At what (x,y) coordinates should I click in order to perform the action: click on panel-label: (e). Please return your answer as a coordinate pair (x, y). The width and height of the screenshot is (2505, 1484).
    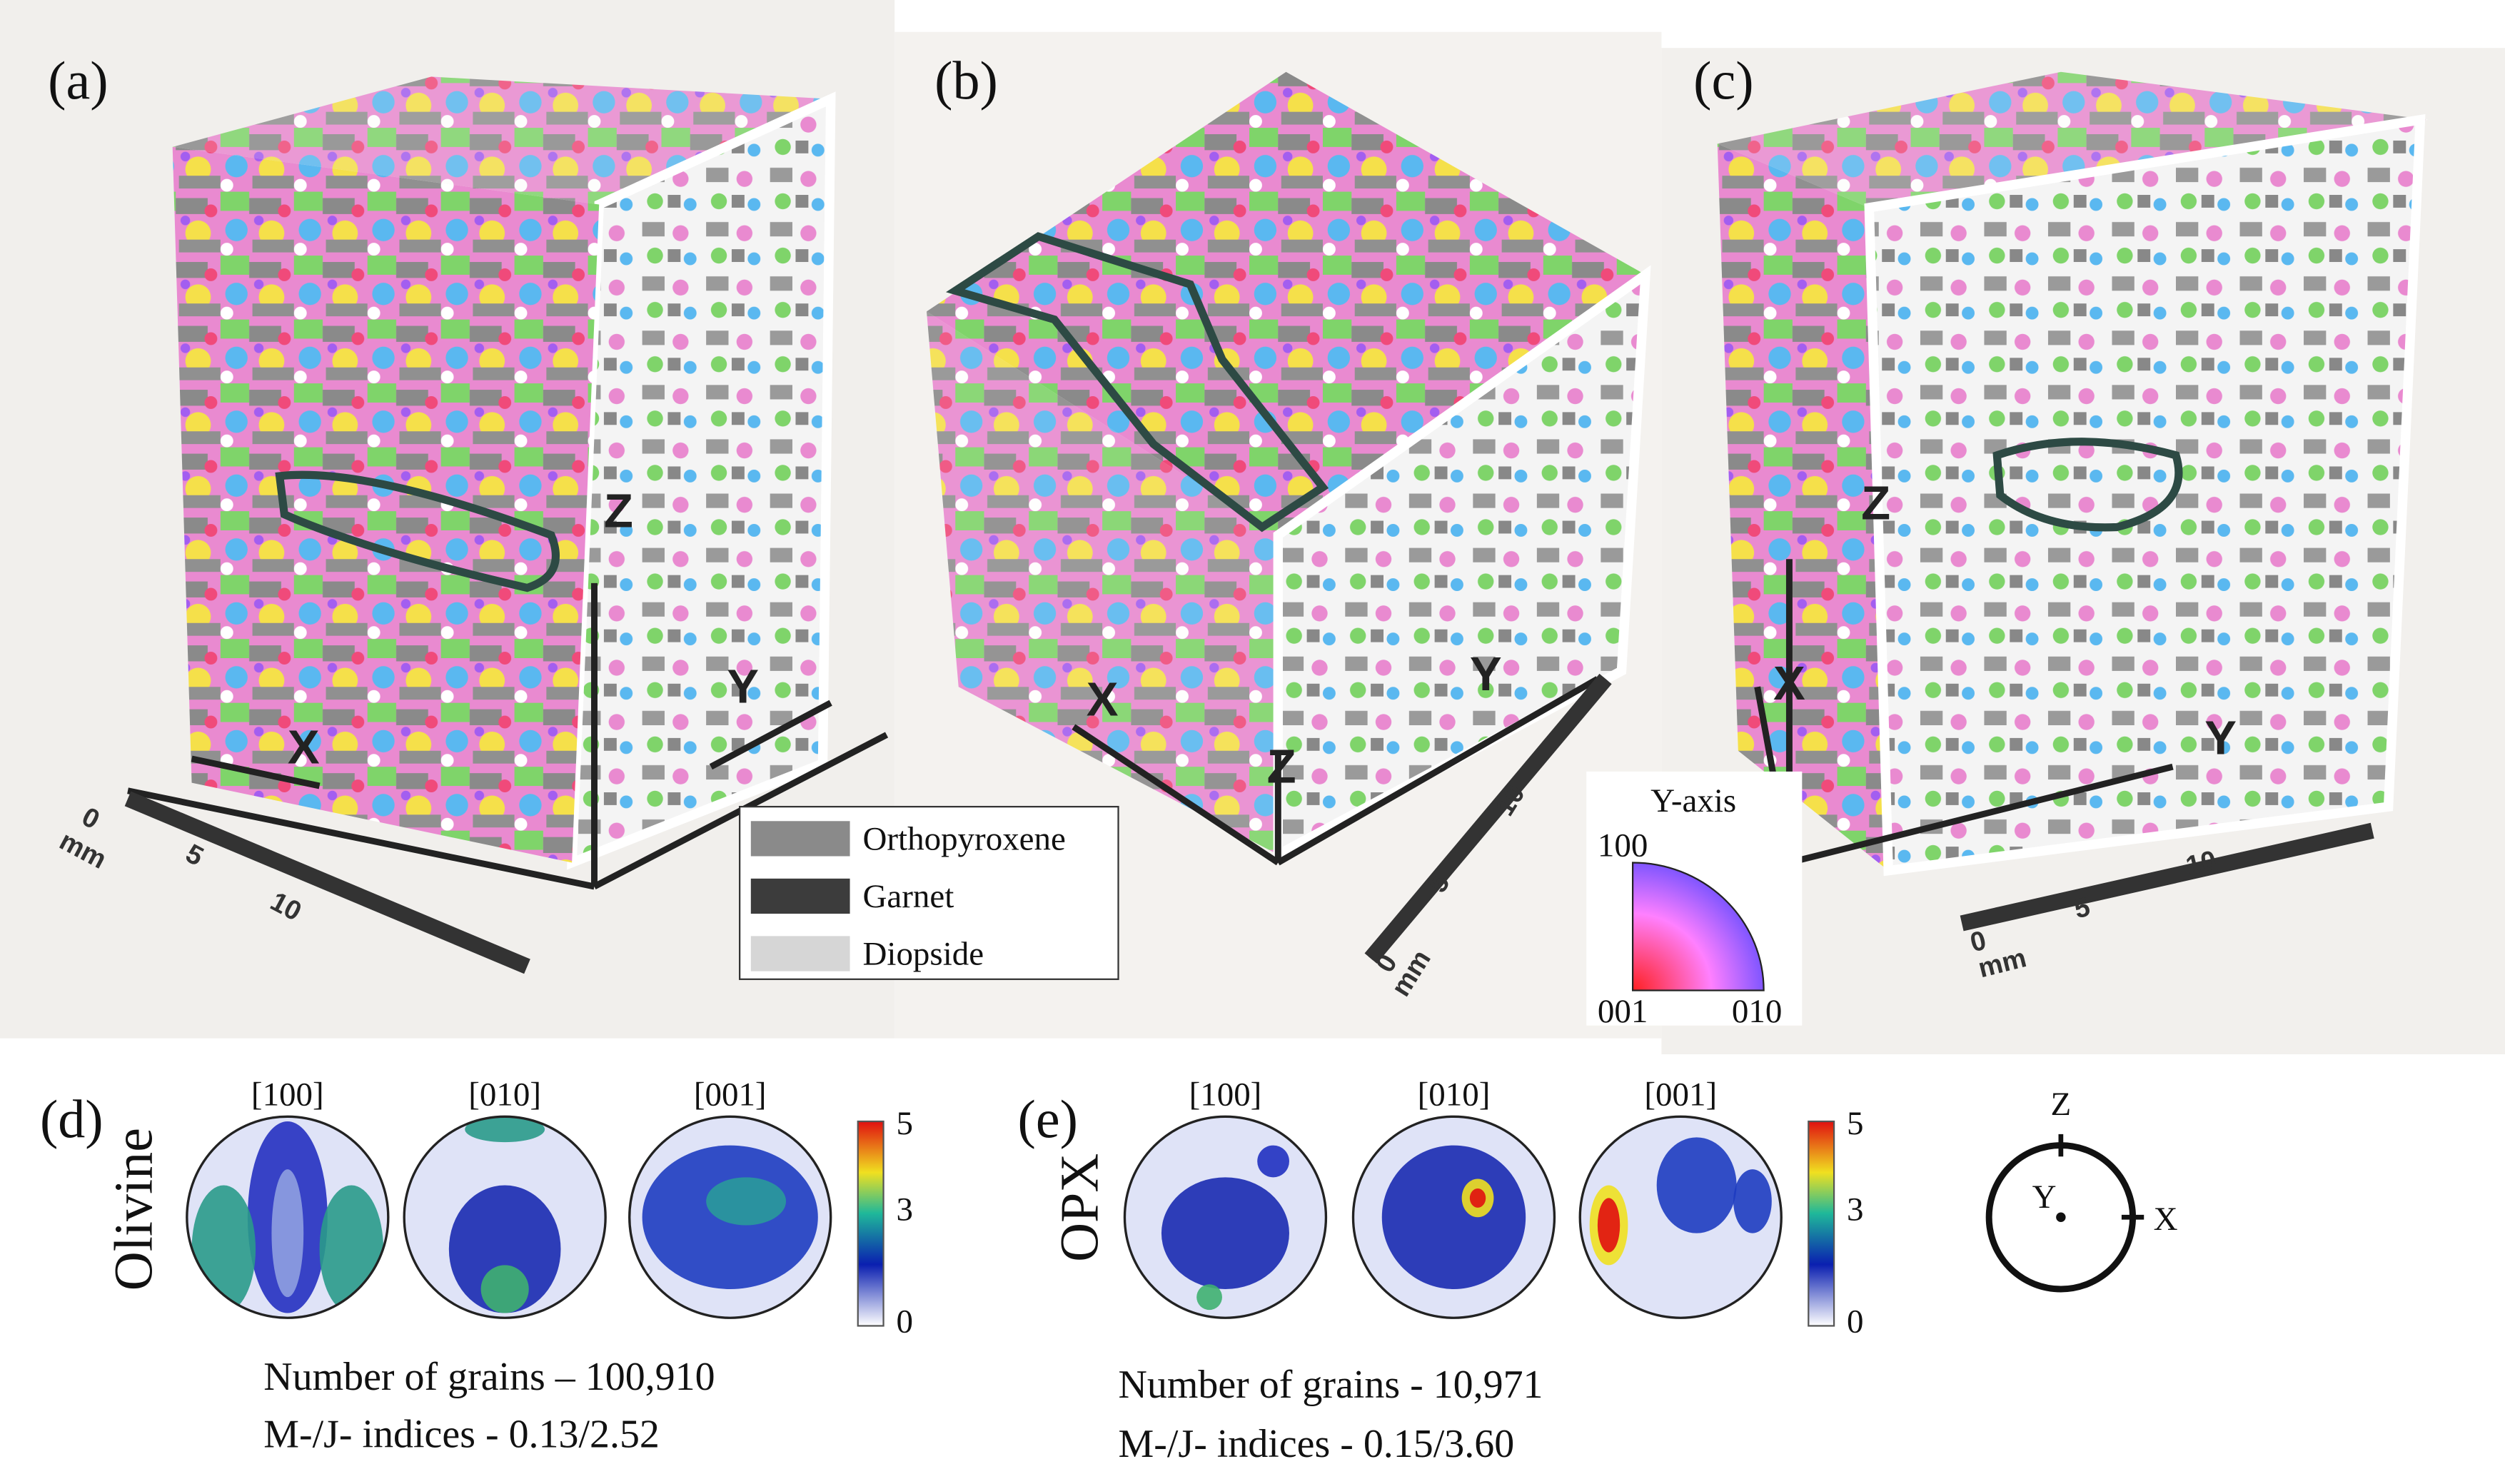
    Looking at the image, I should click on (1048, 1119).